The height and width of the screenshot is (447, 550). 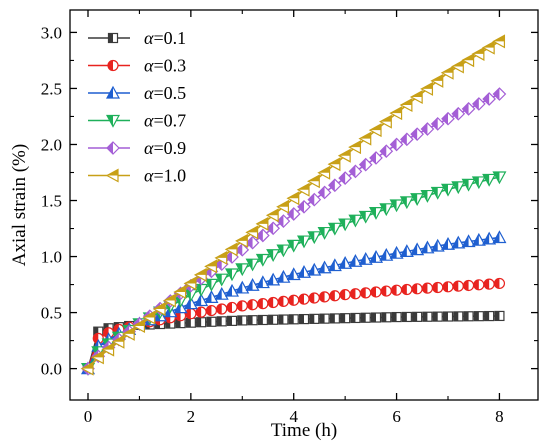 I want to click on y-tick-label: 3.0, so click(x=51, y=32).